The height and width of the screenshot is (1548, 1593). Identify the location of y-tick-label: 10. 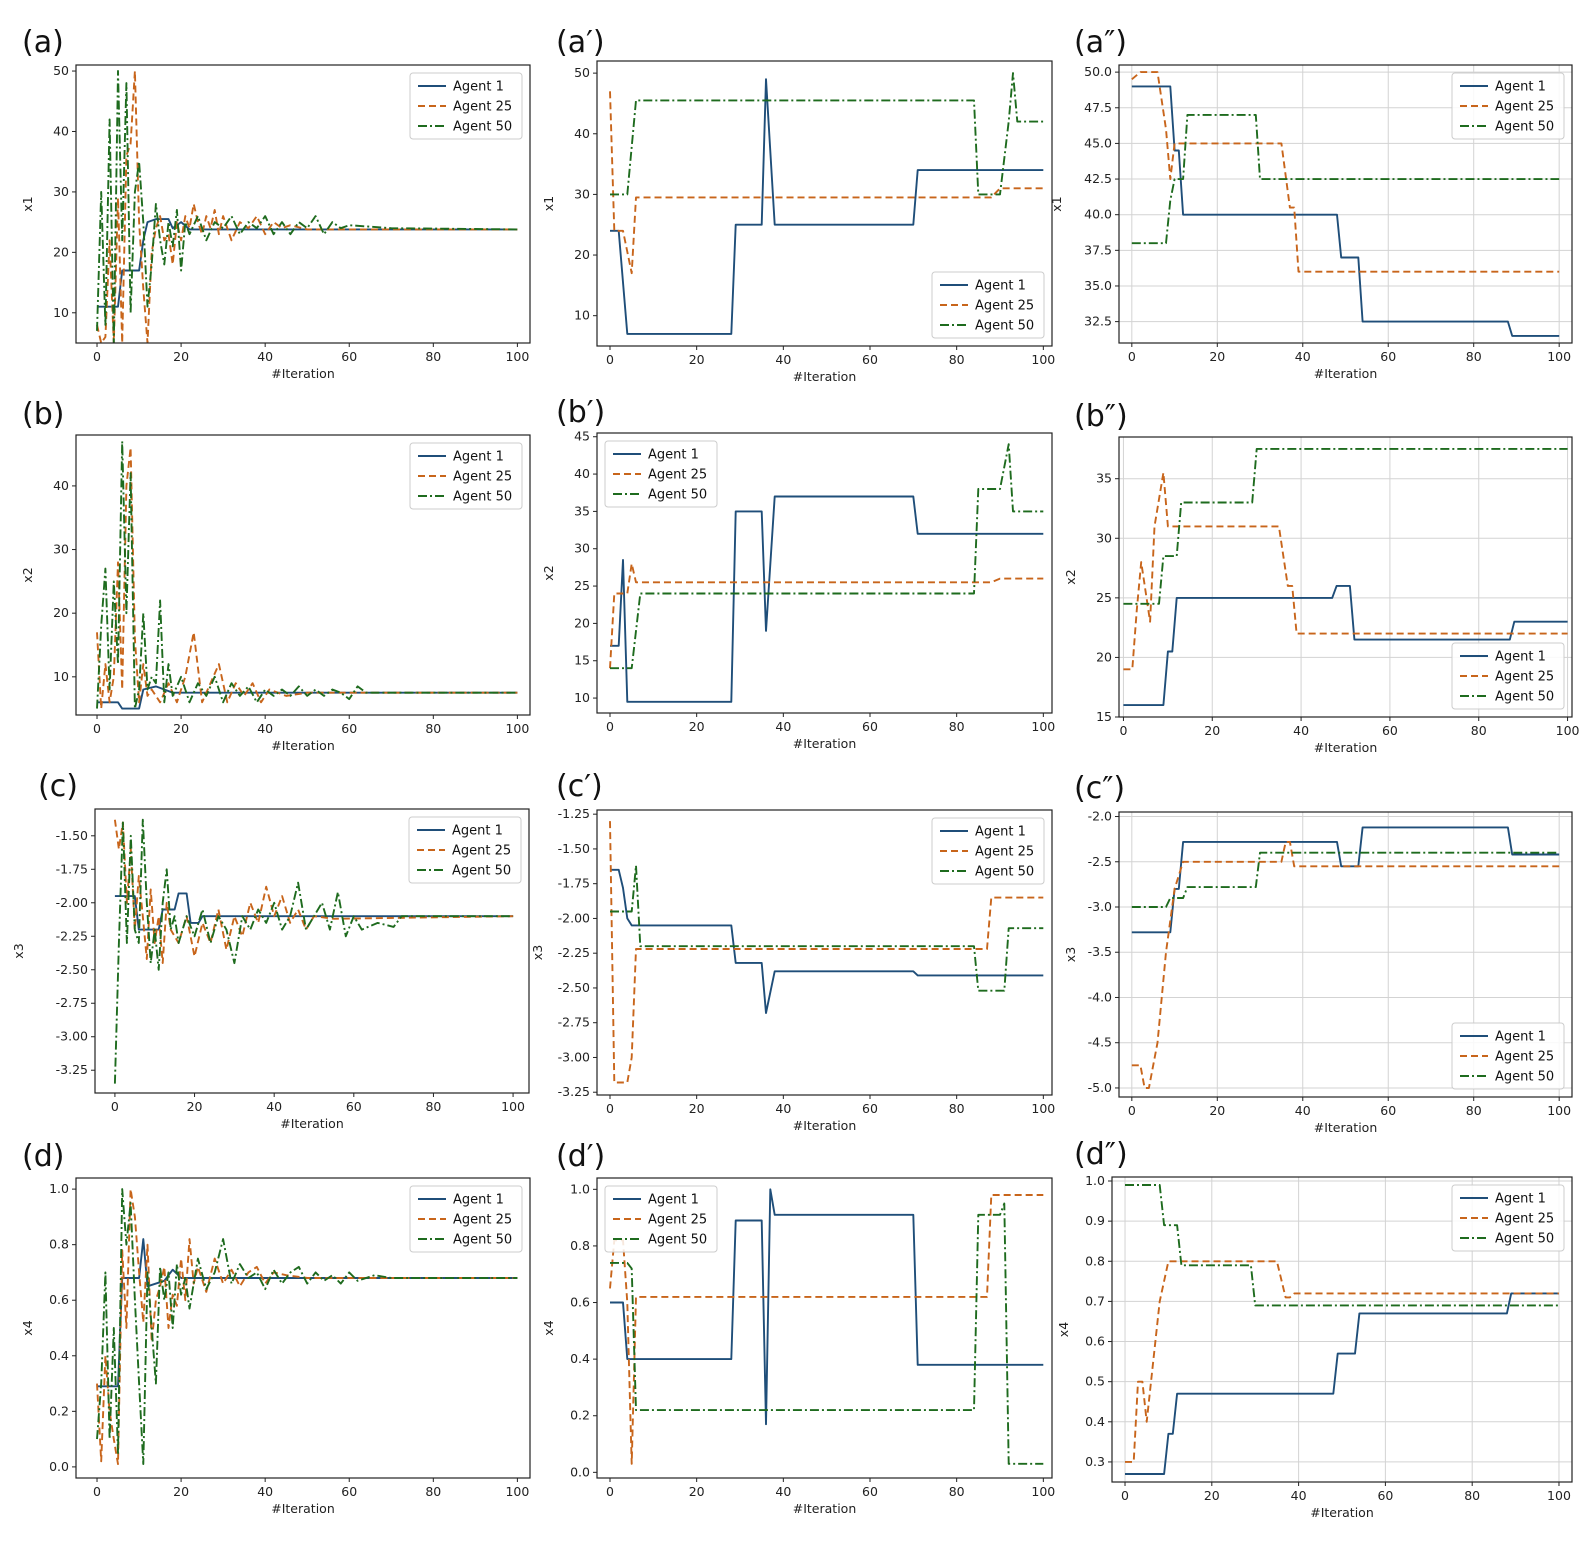
(582, 315).